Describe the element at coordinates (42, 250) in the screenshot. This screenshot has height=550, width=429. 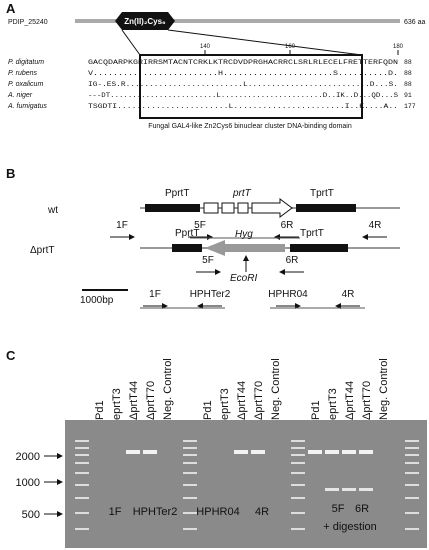
I see `strain-label: ΔprtT` at that location.